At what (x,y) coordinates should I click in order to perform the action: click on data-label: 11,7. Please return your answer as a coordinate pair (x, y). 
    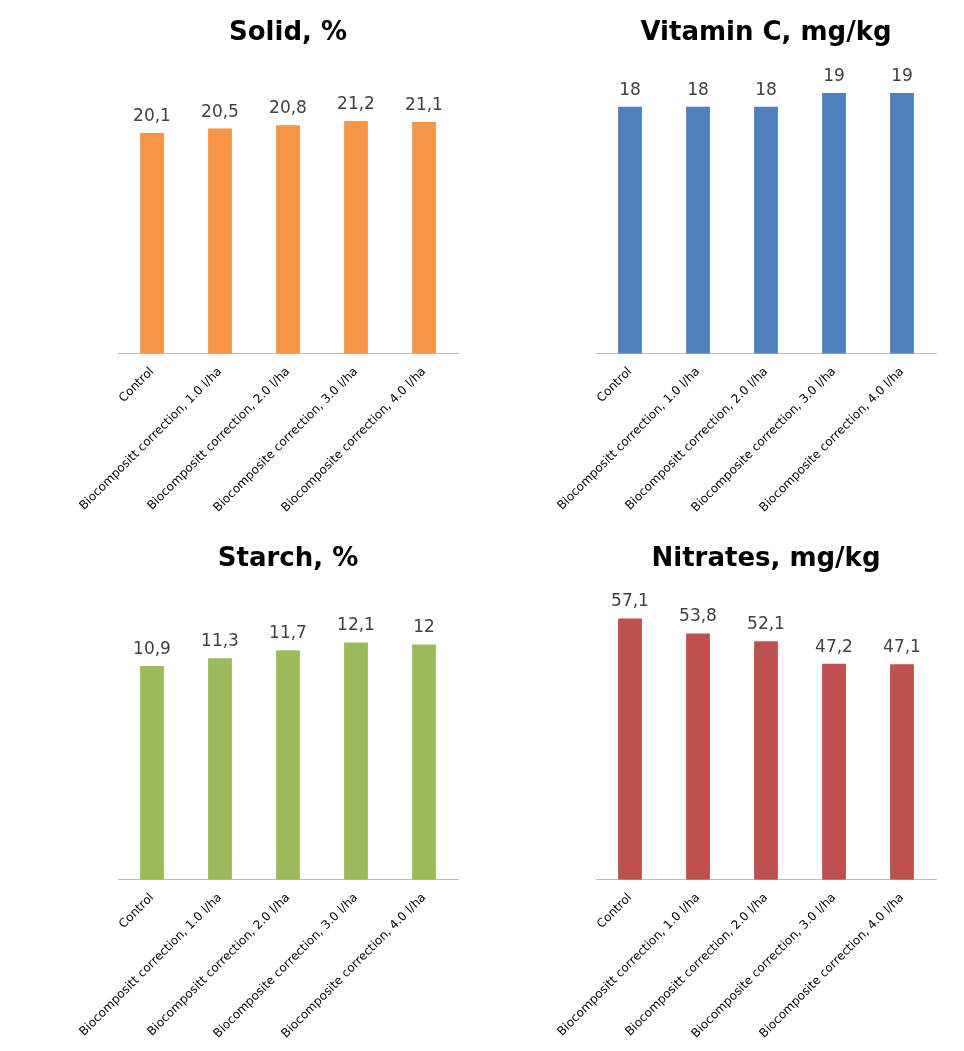
    Looking at the image, I should click on (288, 632).